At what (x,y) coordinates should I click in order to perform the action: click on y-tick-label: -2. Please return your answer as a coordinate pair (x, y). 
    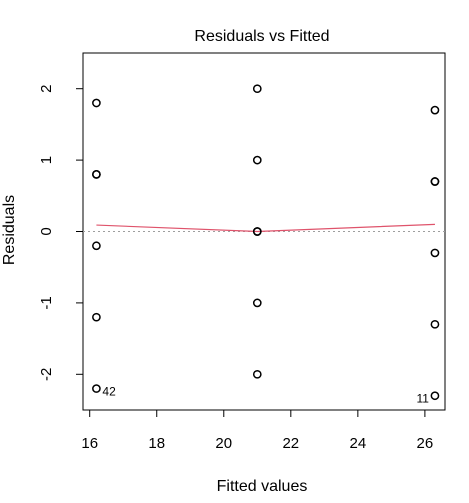
    Looking at the image, I should click on (46, 374).